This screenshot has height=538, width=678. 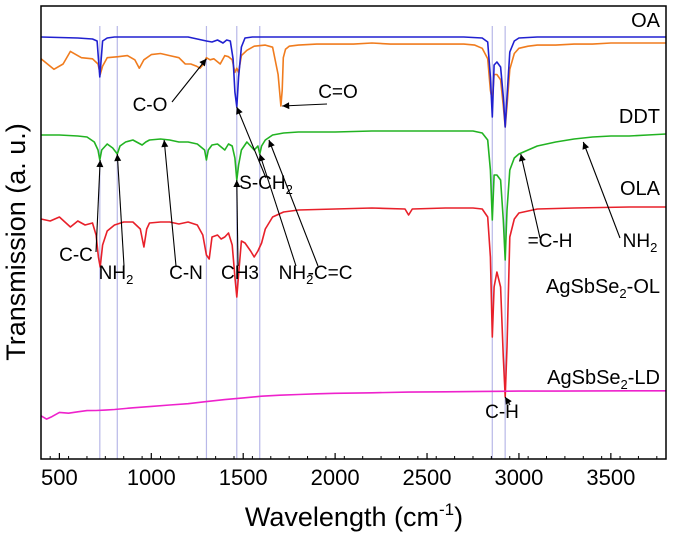 I want to click on x-tick-label: 2000, so click(x=335, y=477).